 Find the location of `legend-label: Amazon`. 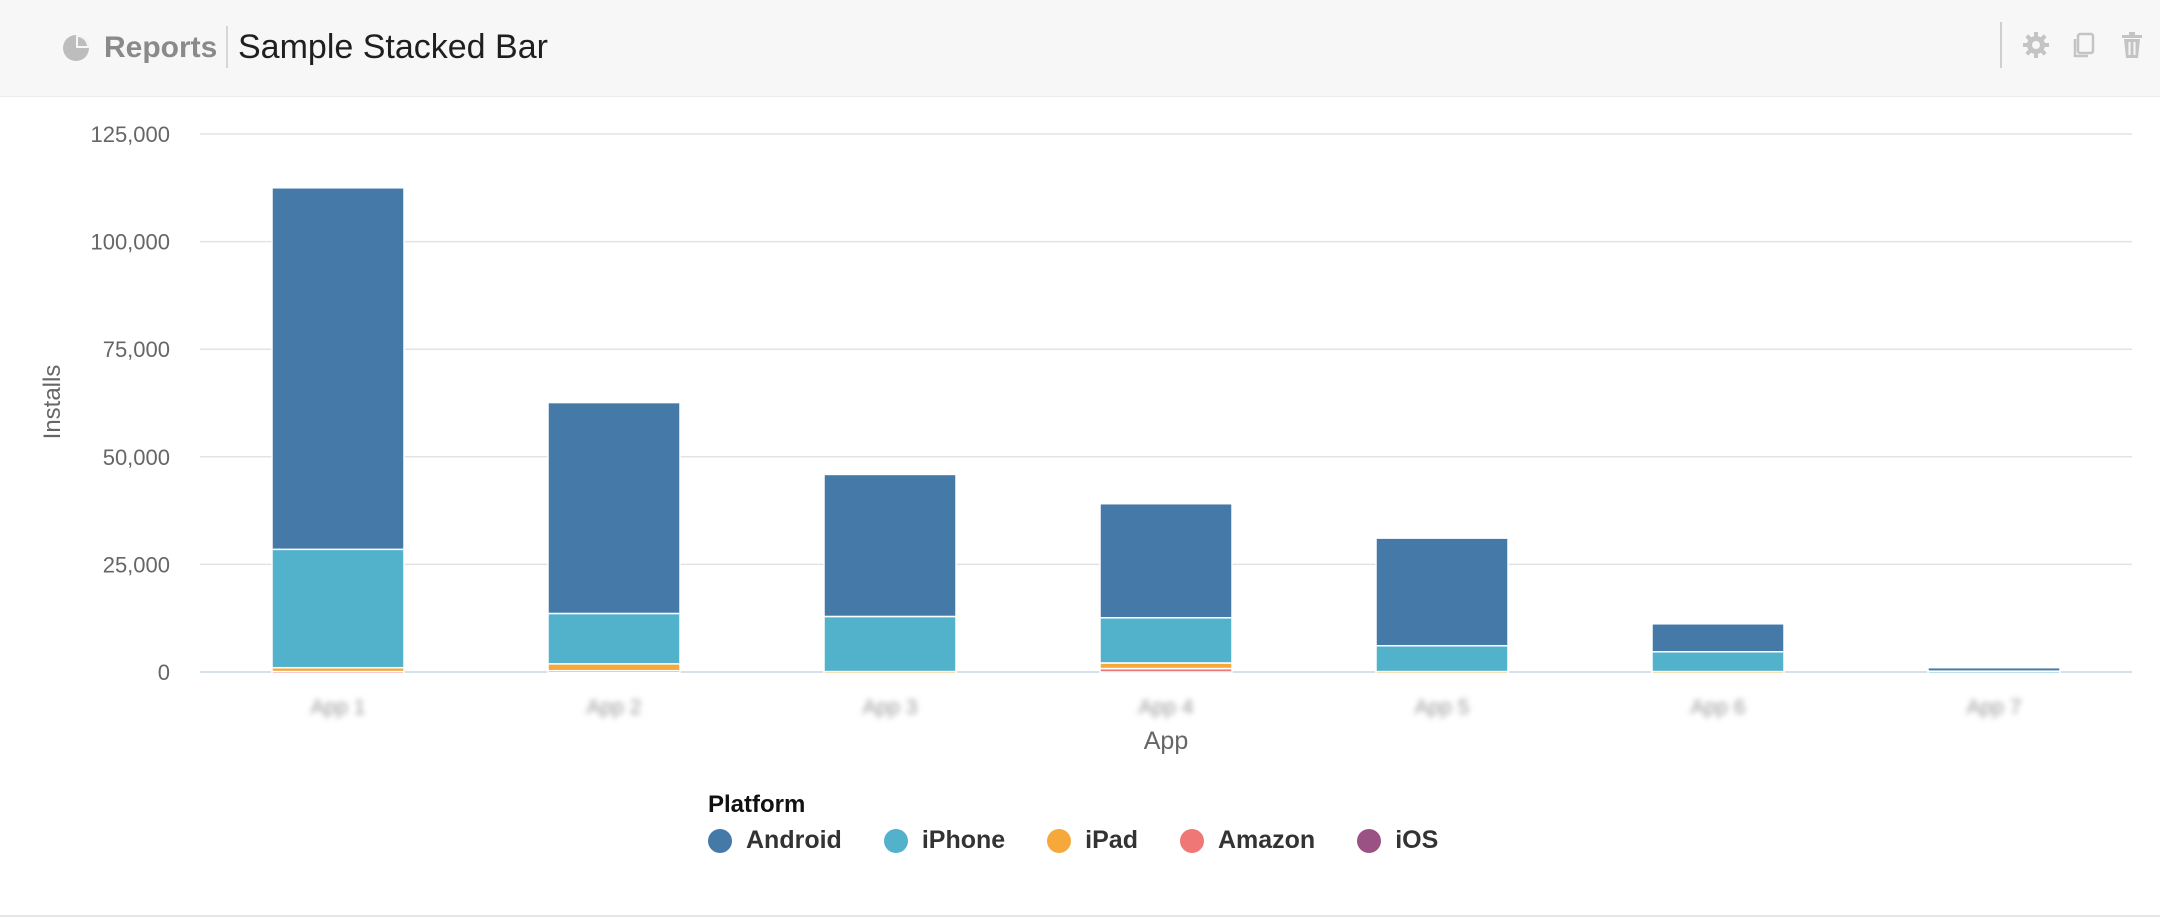

legend-label: Amazon is located at coordinates (1266, 840).